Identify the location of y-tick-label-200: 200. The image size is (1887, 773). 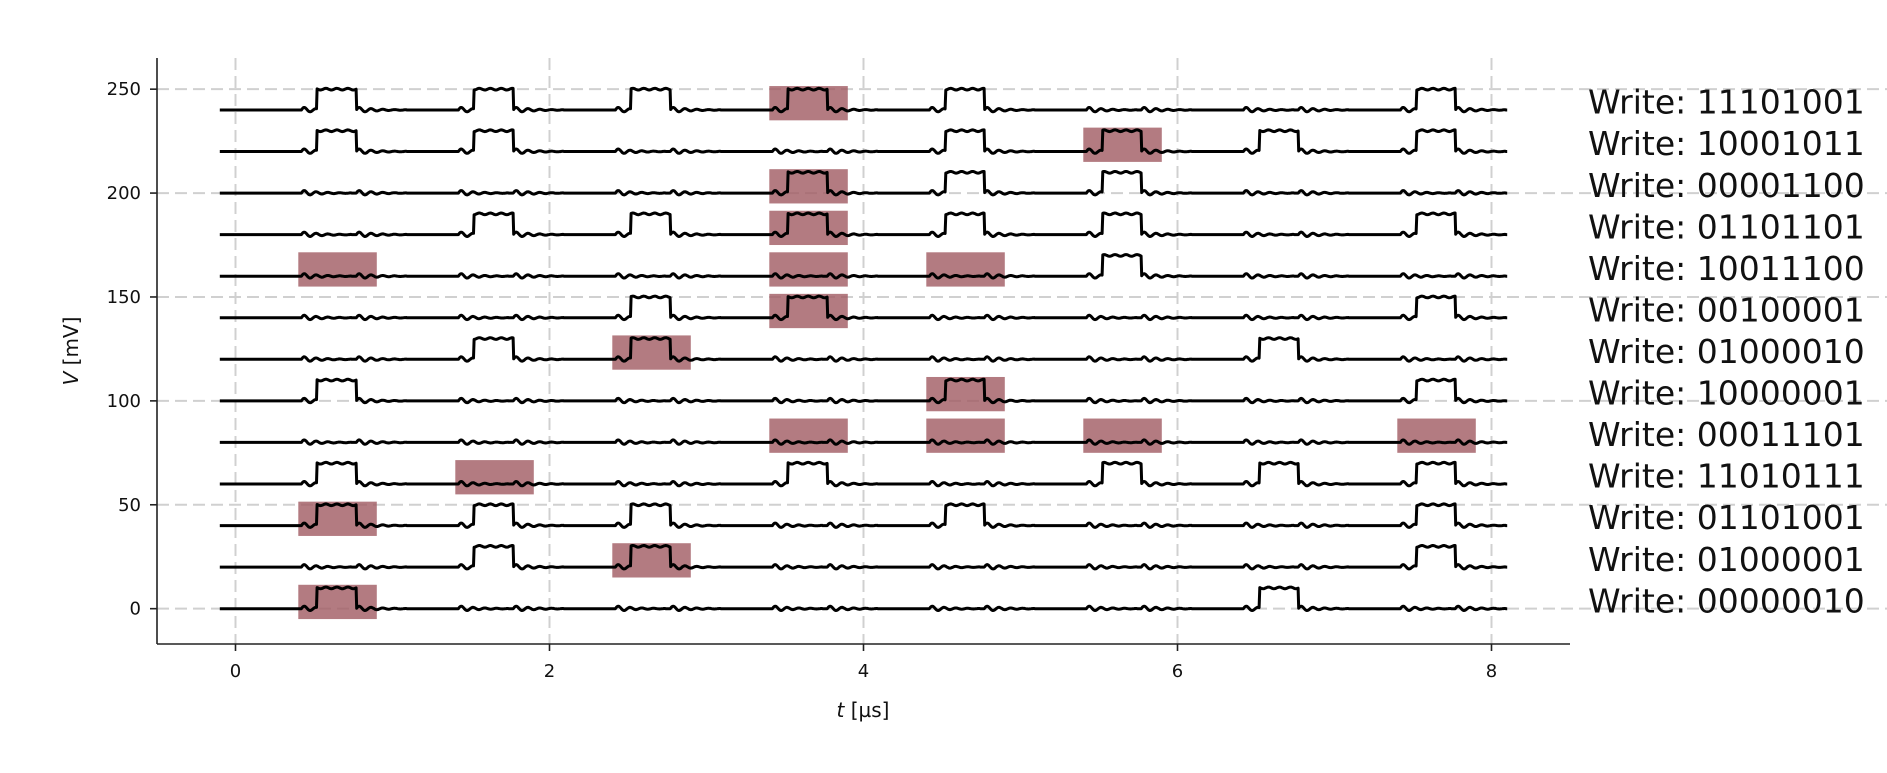
(124, 193).